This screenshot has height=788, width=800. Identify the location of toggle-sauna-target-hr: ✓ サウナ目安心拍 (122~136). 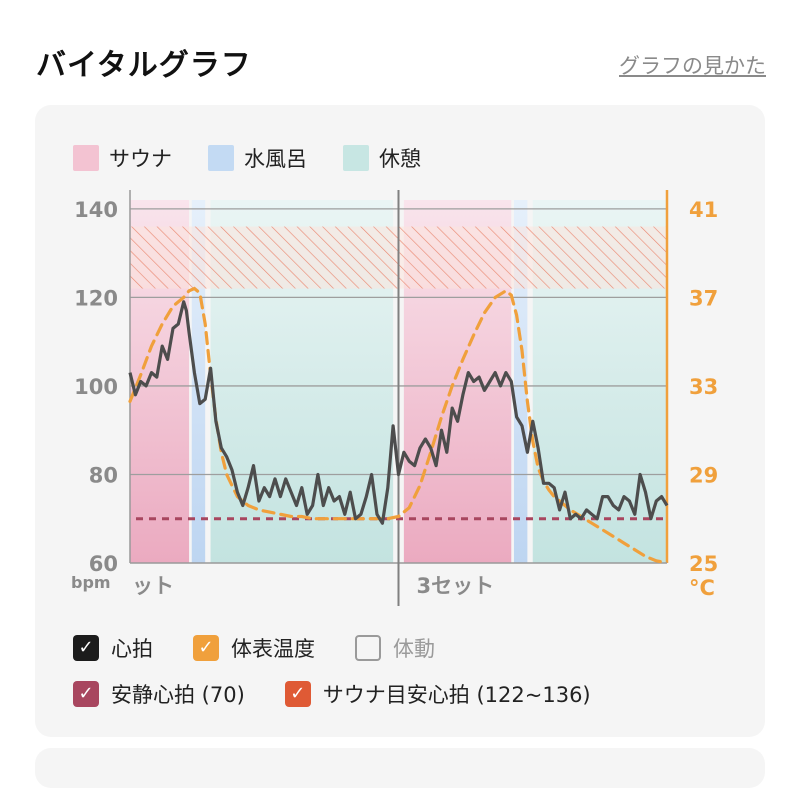
(437, 694).